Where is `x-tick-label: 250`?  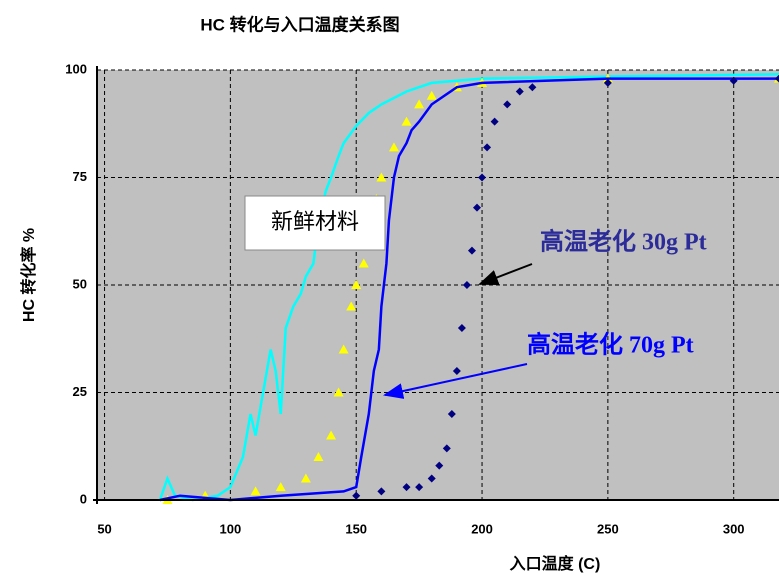
x-tick-label: 250 is located at coordinates (608, 528).